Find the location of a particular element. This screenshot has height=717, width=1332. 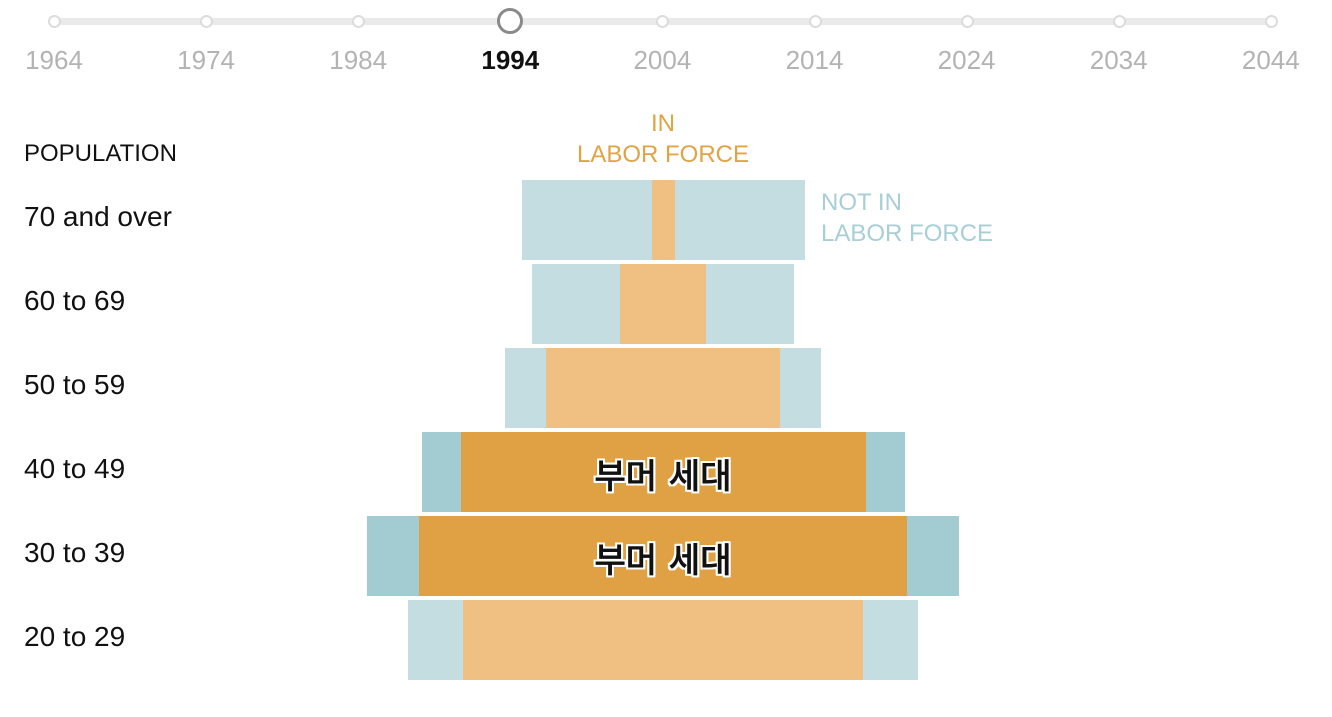

year-label-2024: 2024 is located at coordinates (966, 60).